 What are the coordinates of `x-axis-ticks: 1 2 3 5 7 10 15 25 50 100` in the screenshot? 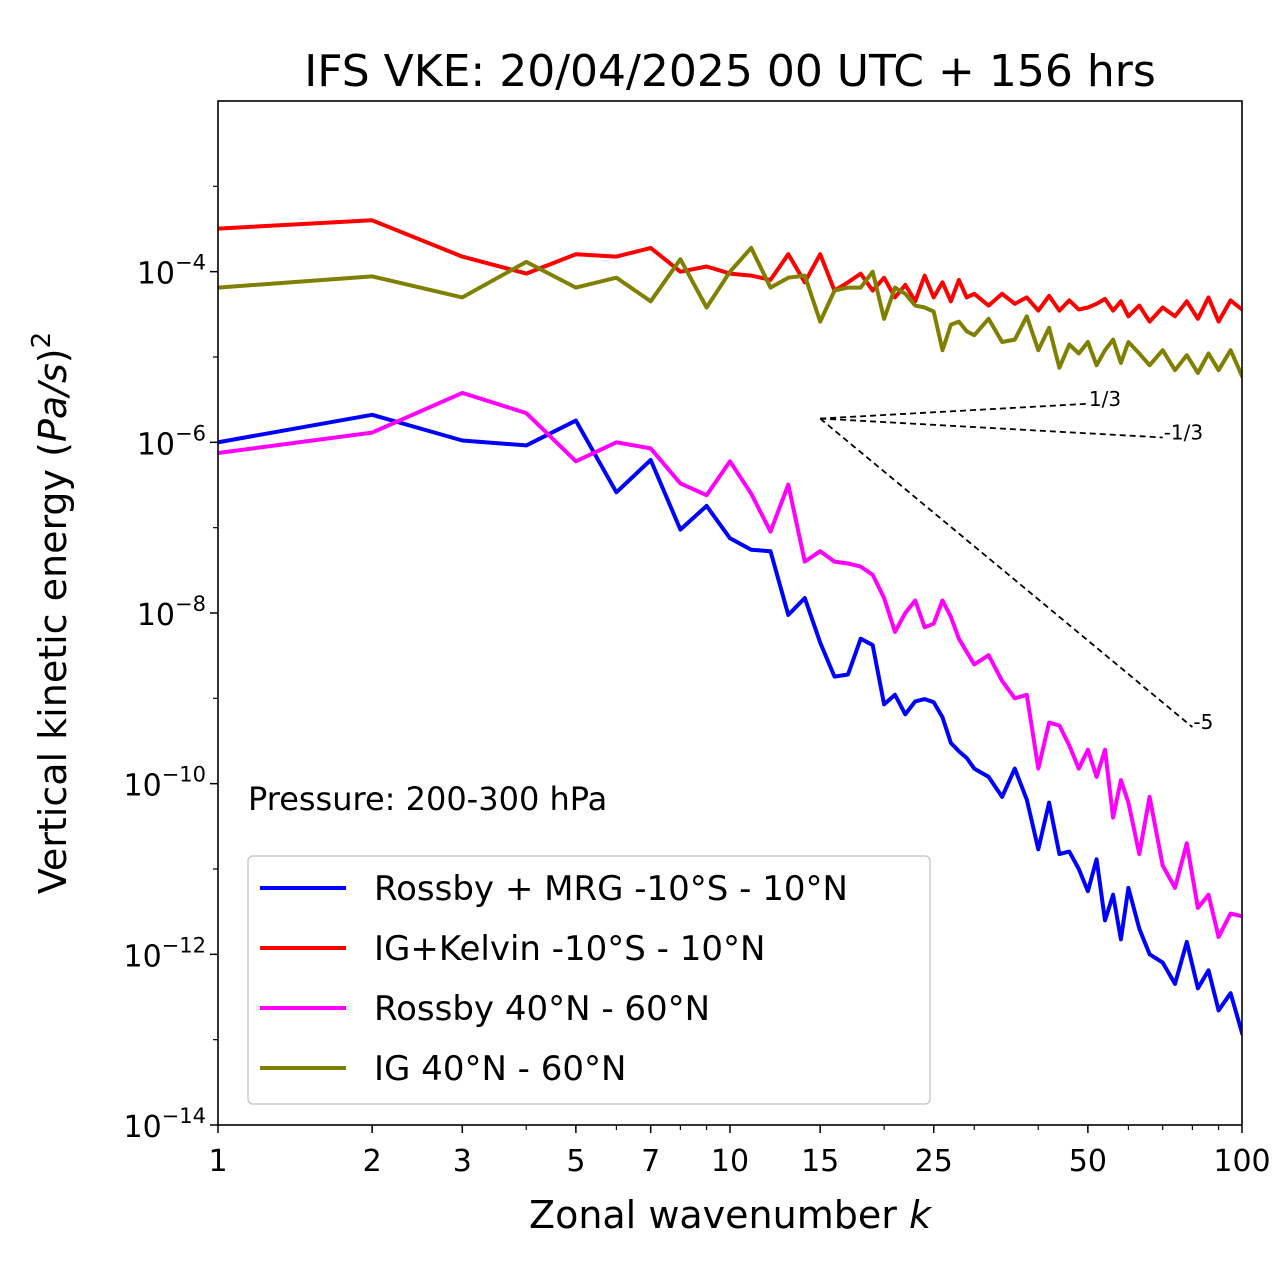 It's located at (739, 1152).